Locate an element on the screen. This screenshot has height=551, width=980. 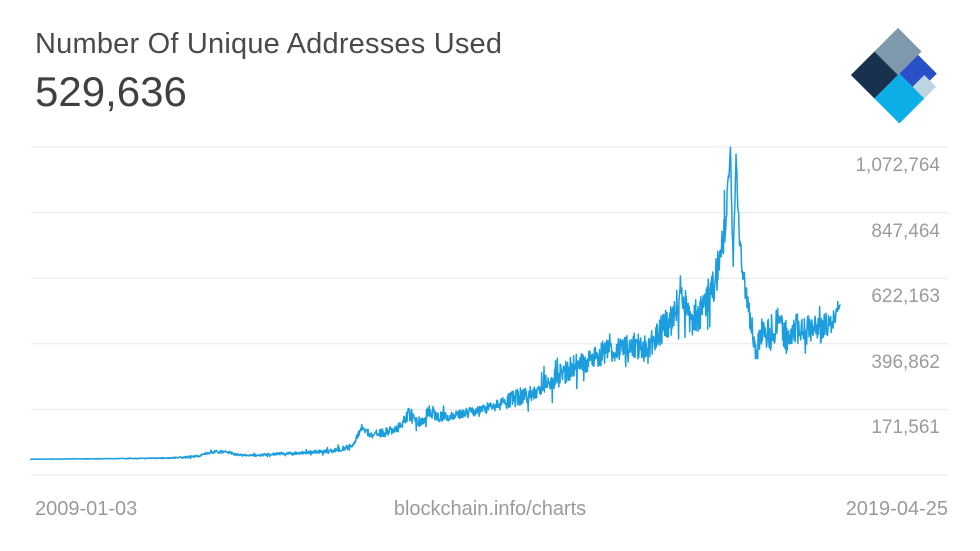
blockchain-logo is located at coordinates (893, 75).